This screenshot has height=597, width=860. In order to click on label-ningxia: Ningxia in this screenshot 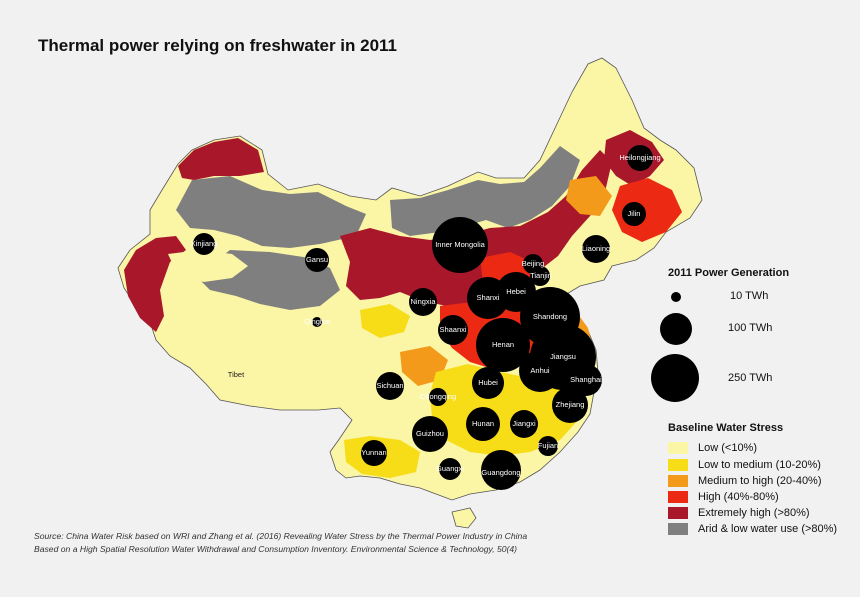, I will do `click(423, 301)`.